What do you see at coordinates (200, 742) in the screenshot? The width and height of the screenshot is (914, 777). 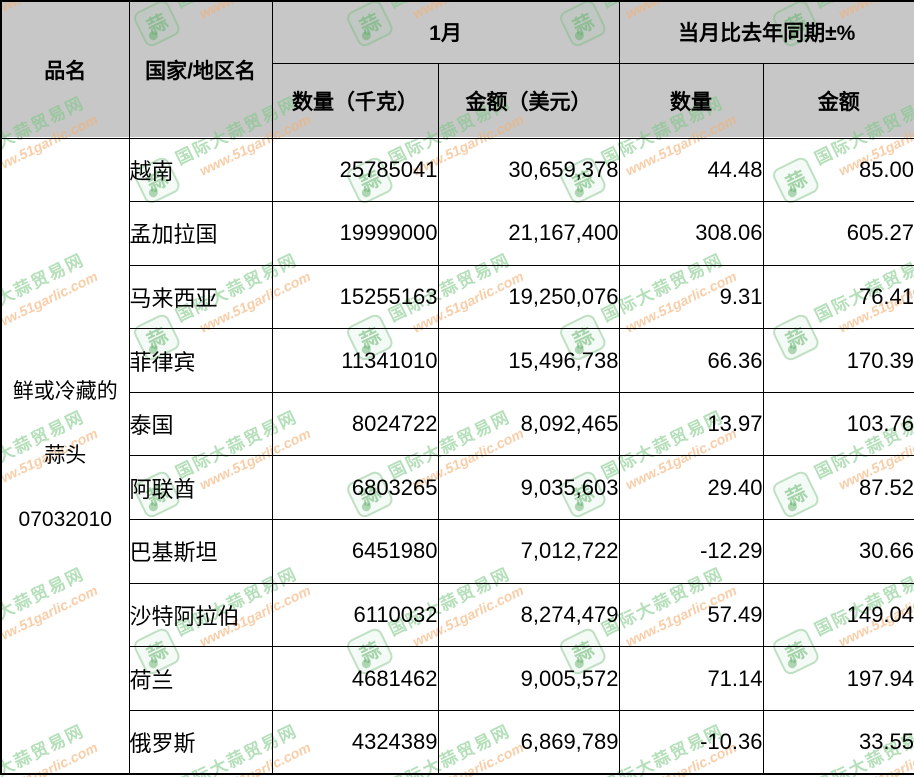 I see `country-cell-value: 俄罗斯` at bounding box center [200, 742].